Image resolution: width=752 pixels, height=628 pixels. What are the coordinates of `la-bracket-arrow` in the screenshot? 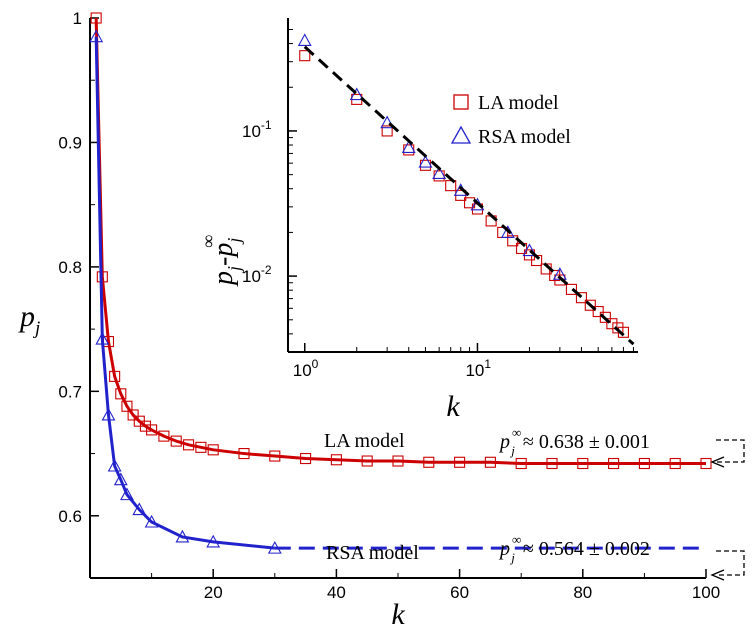 It's located at (730, 451).